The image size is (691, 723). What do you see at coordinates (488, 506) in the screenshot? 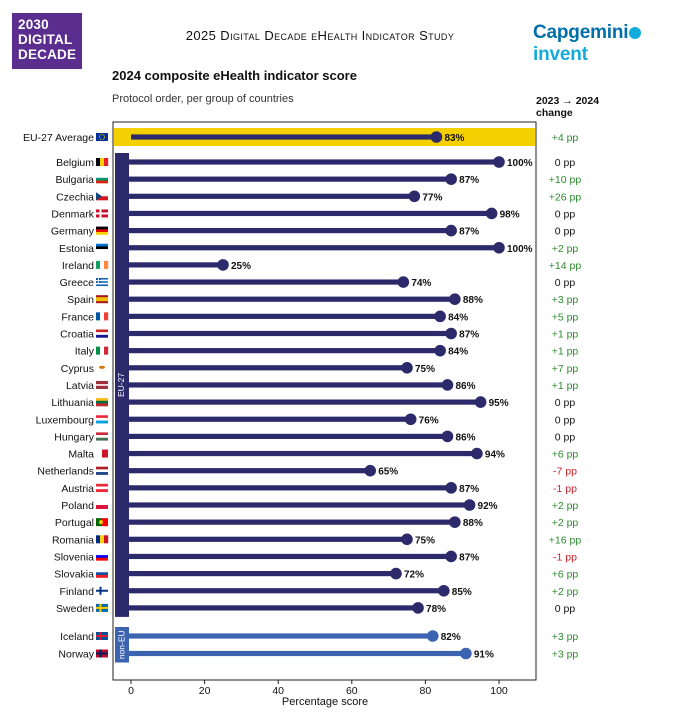
I see `value-label: 92%` at bounding box center [488, 506].